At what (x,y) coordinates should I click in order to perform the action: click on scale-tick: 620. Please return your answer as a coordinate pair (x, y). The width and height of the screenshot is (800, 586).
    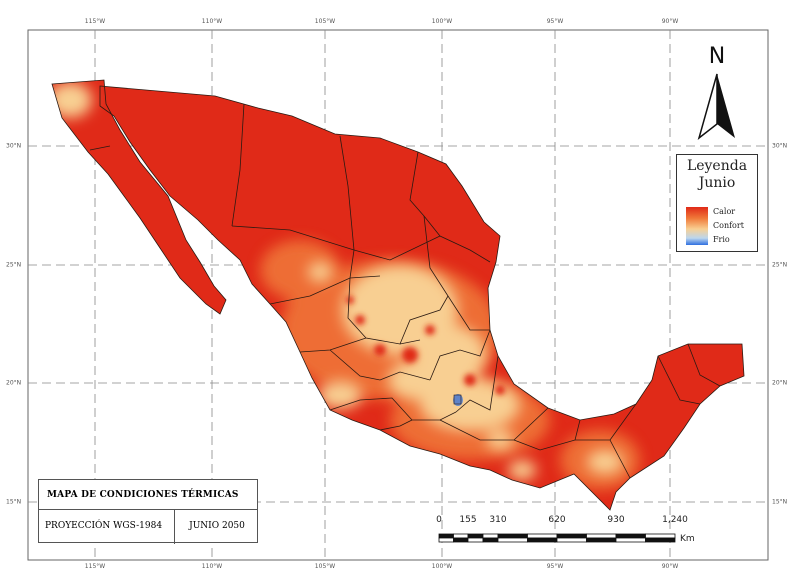
    Looking at the image, I should click on (557, 520).